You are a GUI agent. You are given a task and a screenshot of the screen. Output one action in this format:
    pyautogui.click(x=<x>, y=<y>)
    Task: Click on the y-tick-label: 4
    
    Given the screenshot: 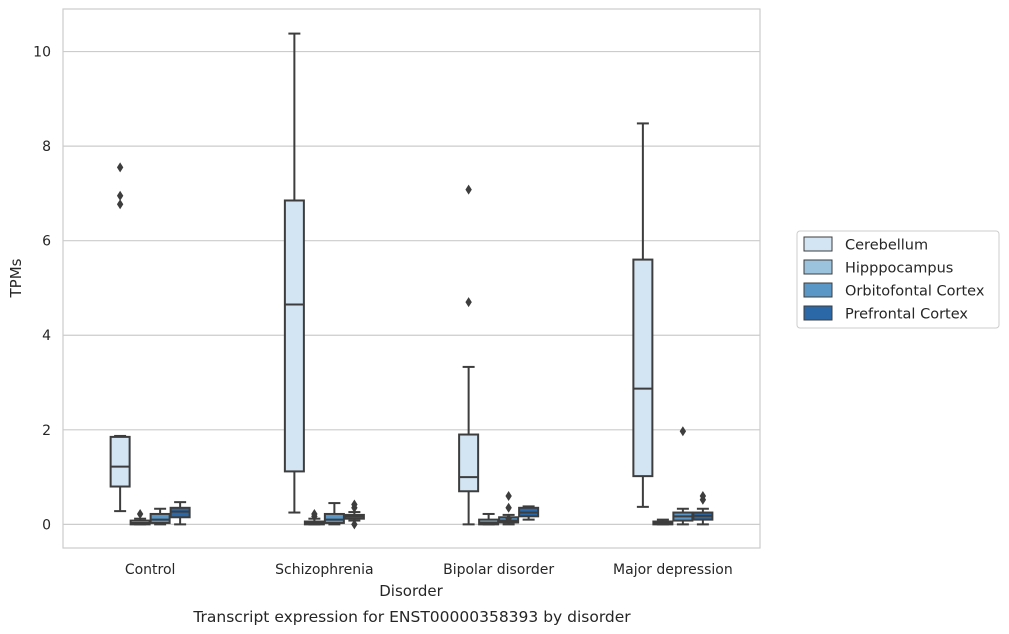 What is the action you would take?
    pyautogui.click(x=46, y=336)
    